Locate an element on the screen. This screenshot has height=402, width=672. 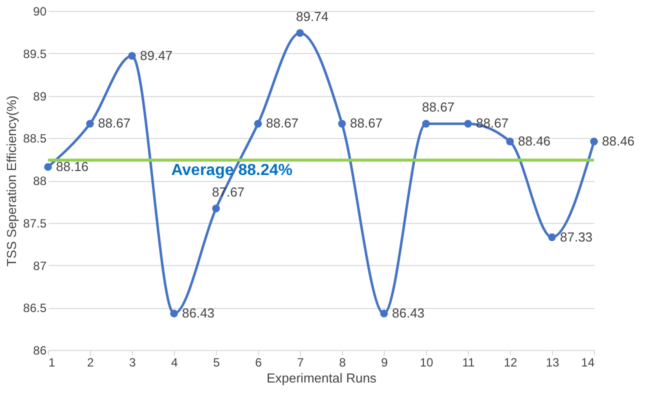
data-label: 89.74 is located at coordinates (312, 16).